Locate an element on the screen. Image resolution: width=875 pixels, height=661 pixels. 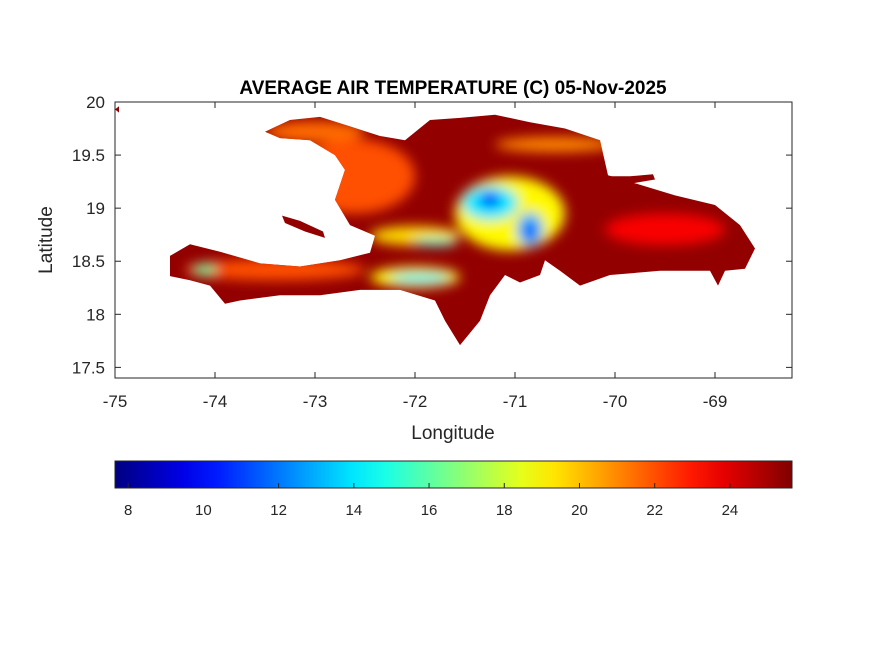
colorbar-tick-label: 16 is located at coordinates (429, 510).